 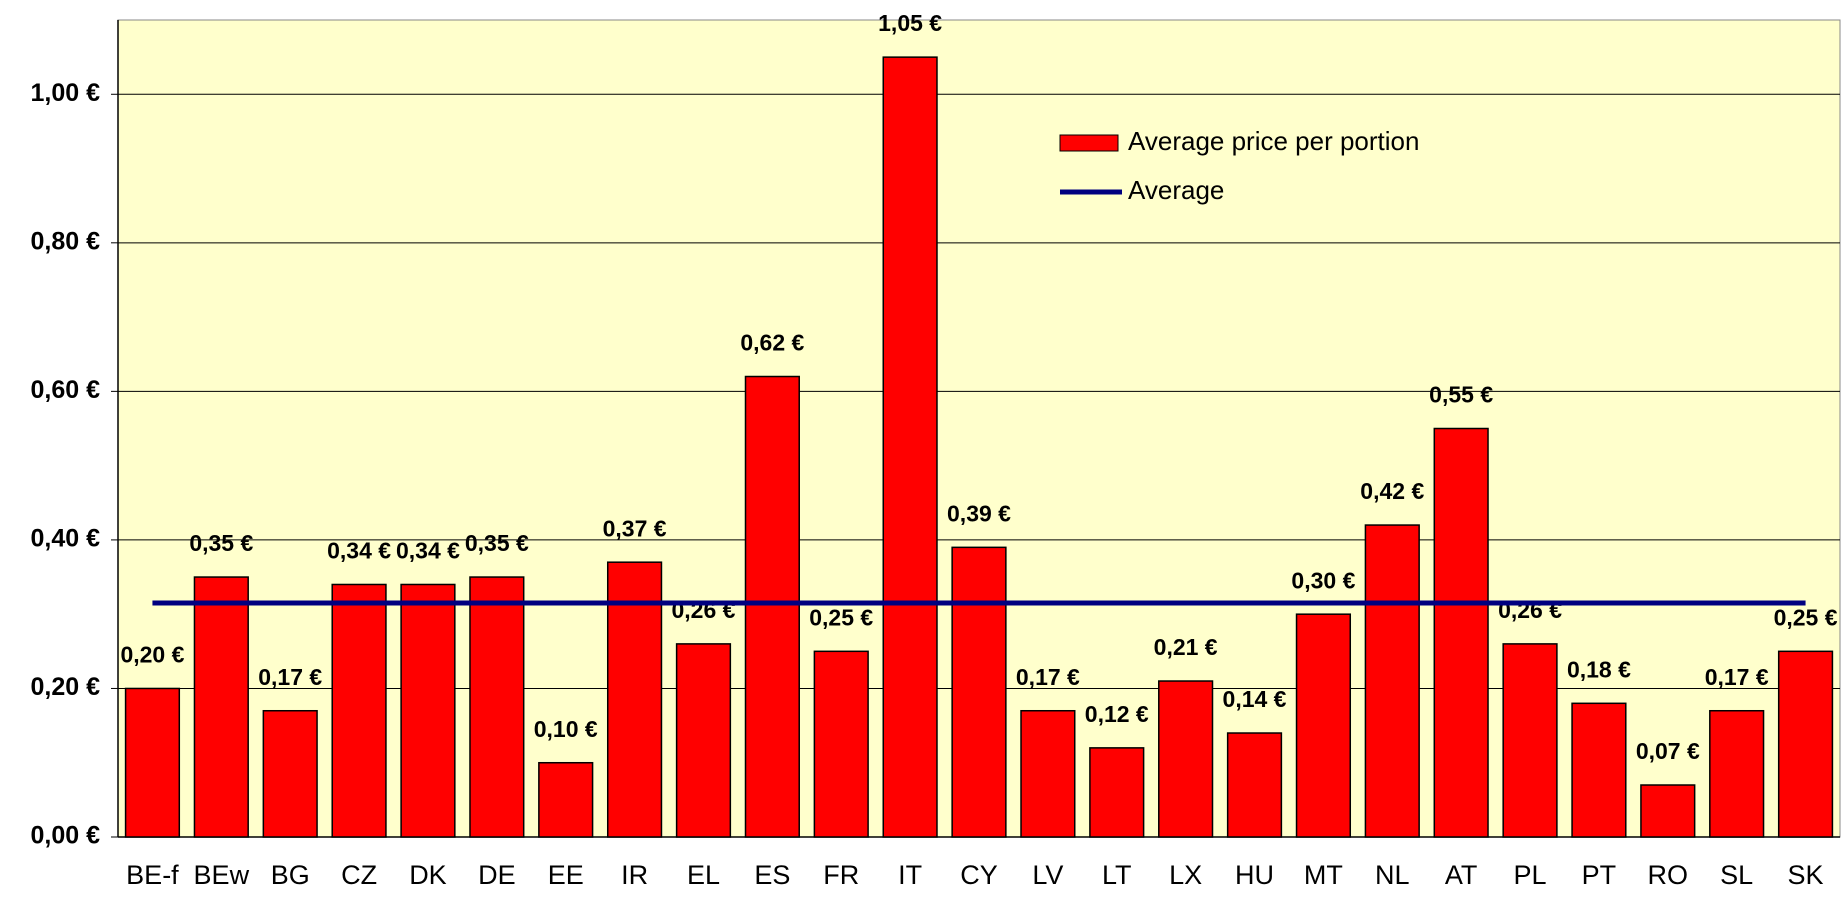 I want to click on x-tick-label: AT, so click(x=1461, y=875).